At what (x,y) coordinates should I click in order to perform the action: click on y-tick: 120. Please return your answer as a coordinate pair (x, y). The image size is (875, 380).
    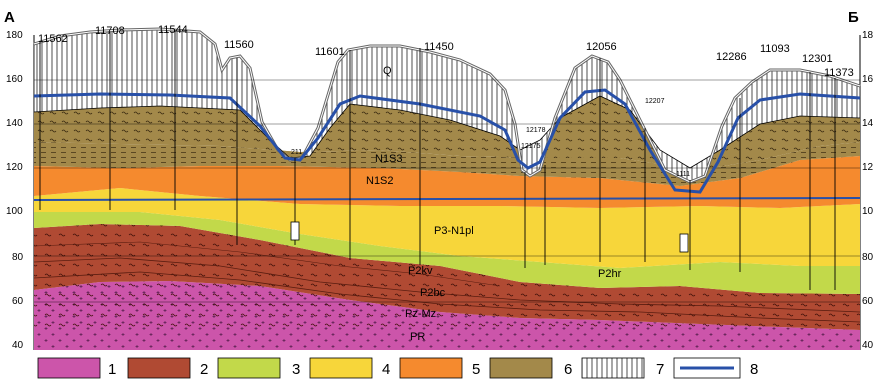
    Looking at the image, I should click on (14, 167).